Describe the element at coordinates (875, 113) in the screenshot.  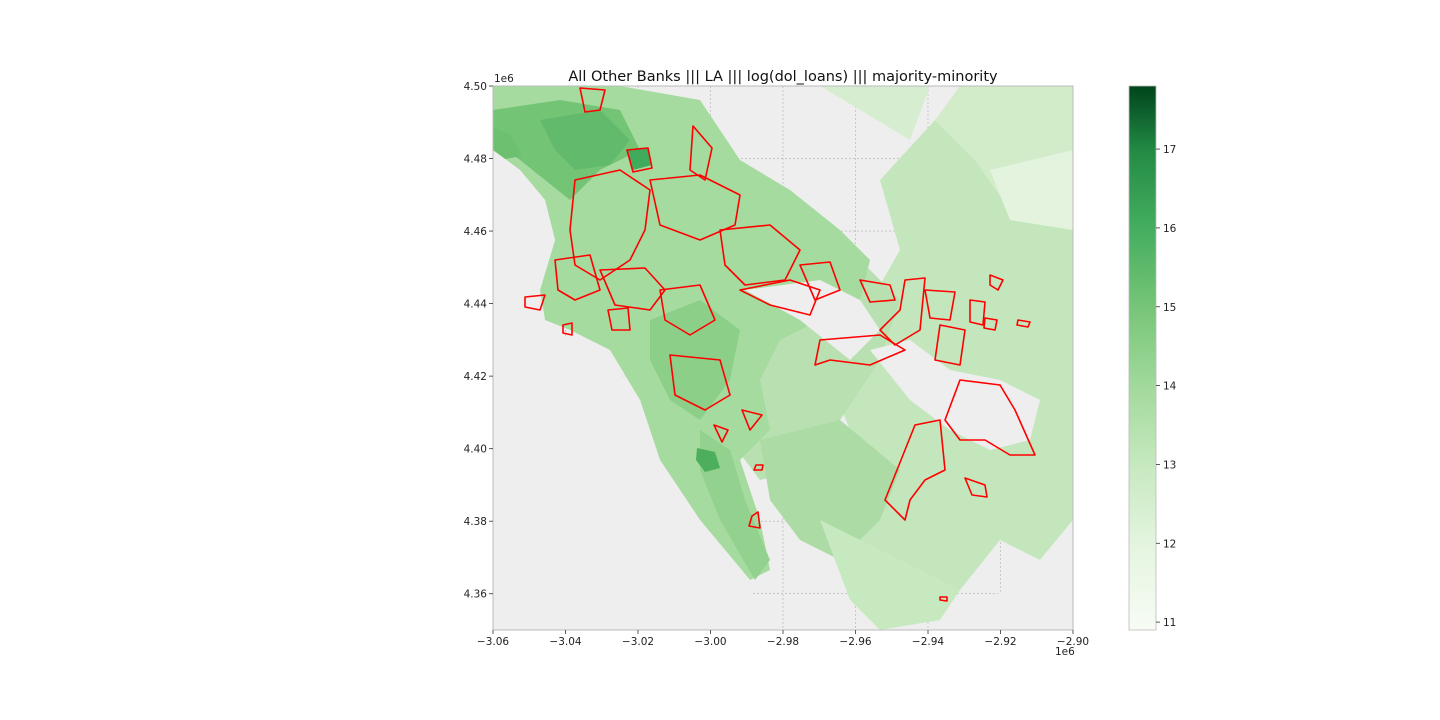
I see `tract-north-strip` at that location.